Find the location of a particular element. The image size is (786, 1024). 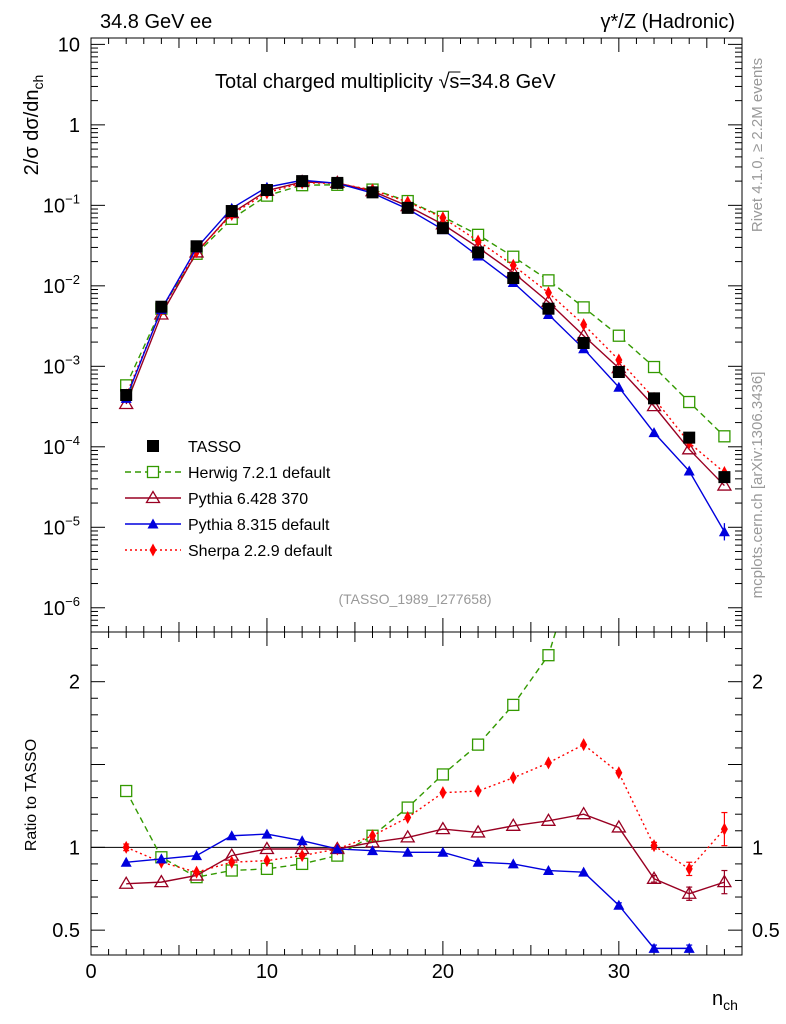

legend-marker-pythia6 is located at coordinates (153, 497).